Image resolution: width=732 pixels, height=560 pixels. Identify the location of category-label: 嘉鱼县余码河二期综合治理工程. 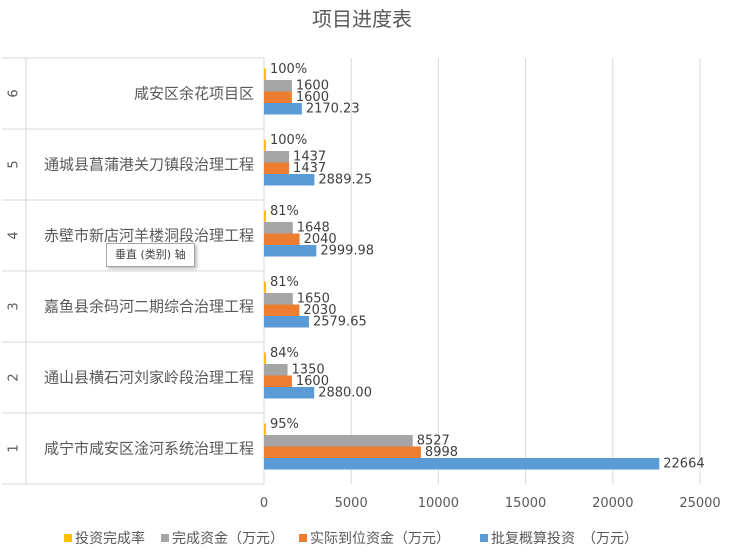
(149, 307).